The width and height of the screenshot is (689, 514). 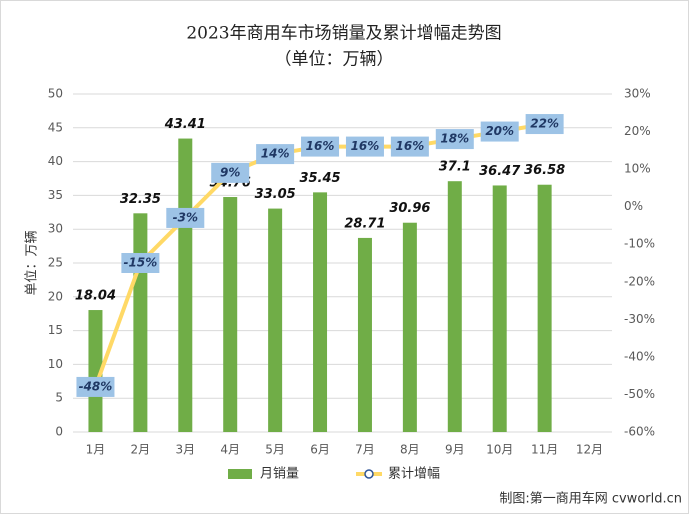 What do you see at coordinates (140, 199) in the screenshot?
I see `bar-label: 32.35` at bounding box center [140, 199].